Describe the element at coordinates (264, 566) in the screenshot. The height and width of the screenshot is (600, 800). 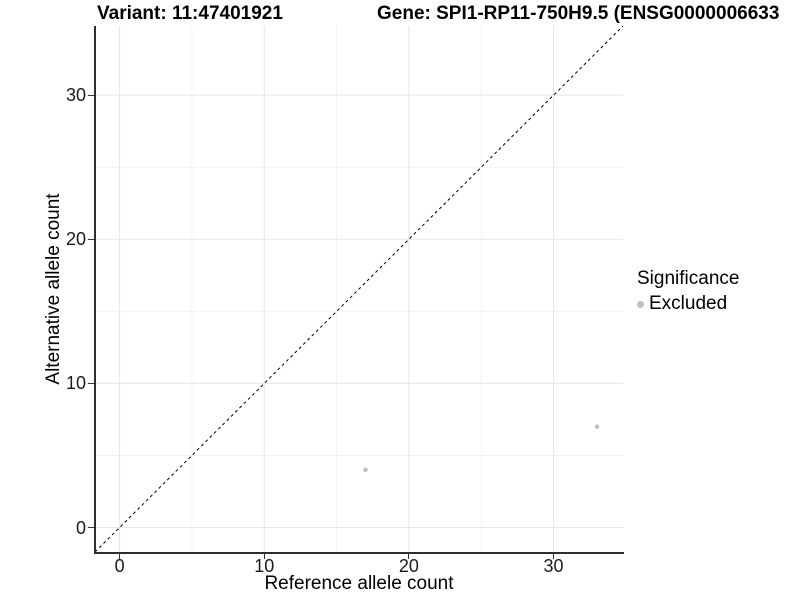
I see `x-tick-label: 10` at that location.